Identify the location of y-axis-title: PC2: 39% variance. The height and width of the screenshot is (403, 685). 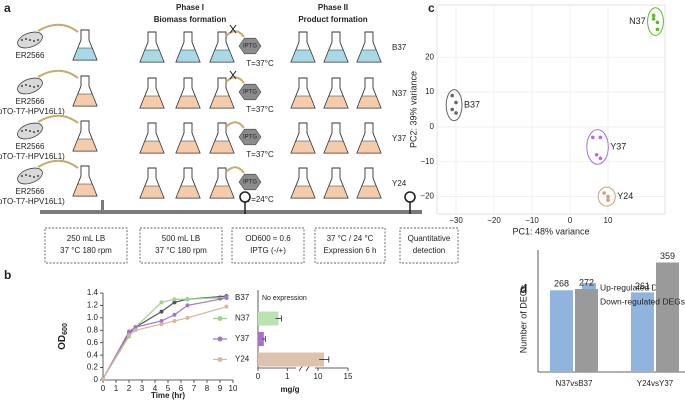
(413, 109).